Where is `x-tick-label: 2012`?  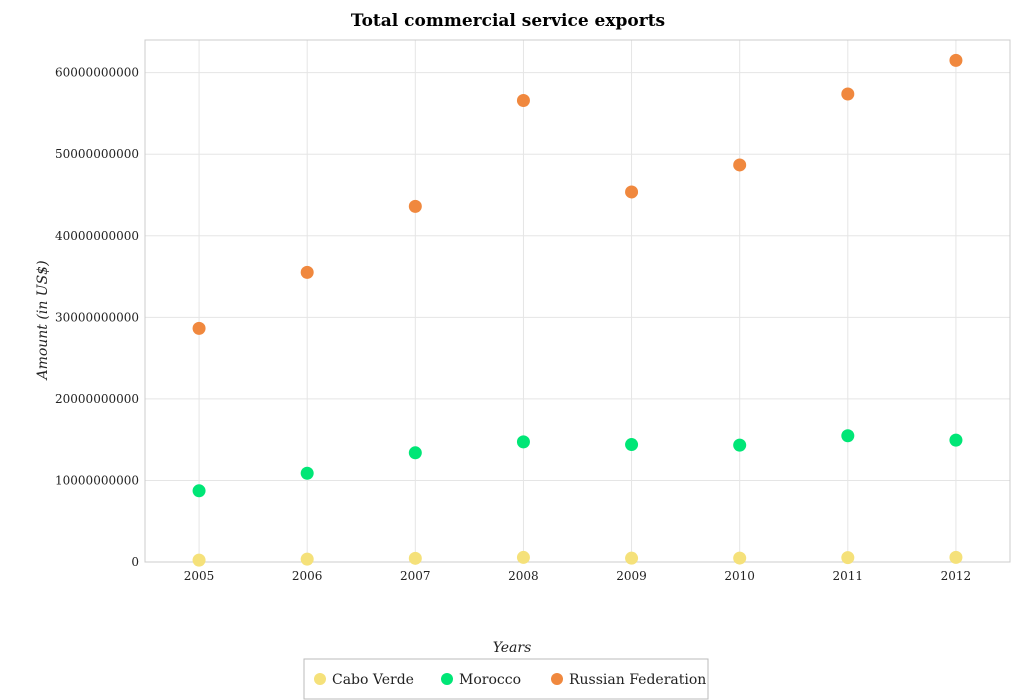
x-tick-label: 2012 is located at coordinates (956, 576).